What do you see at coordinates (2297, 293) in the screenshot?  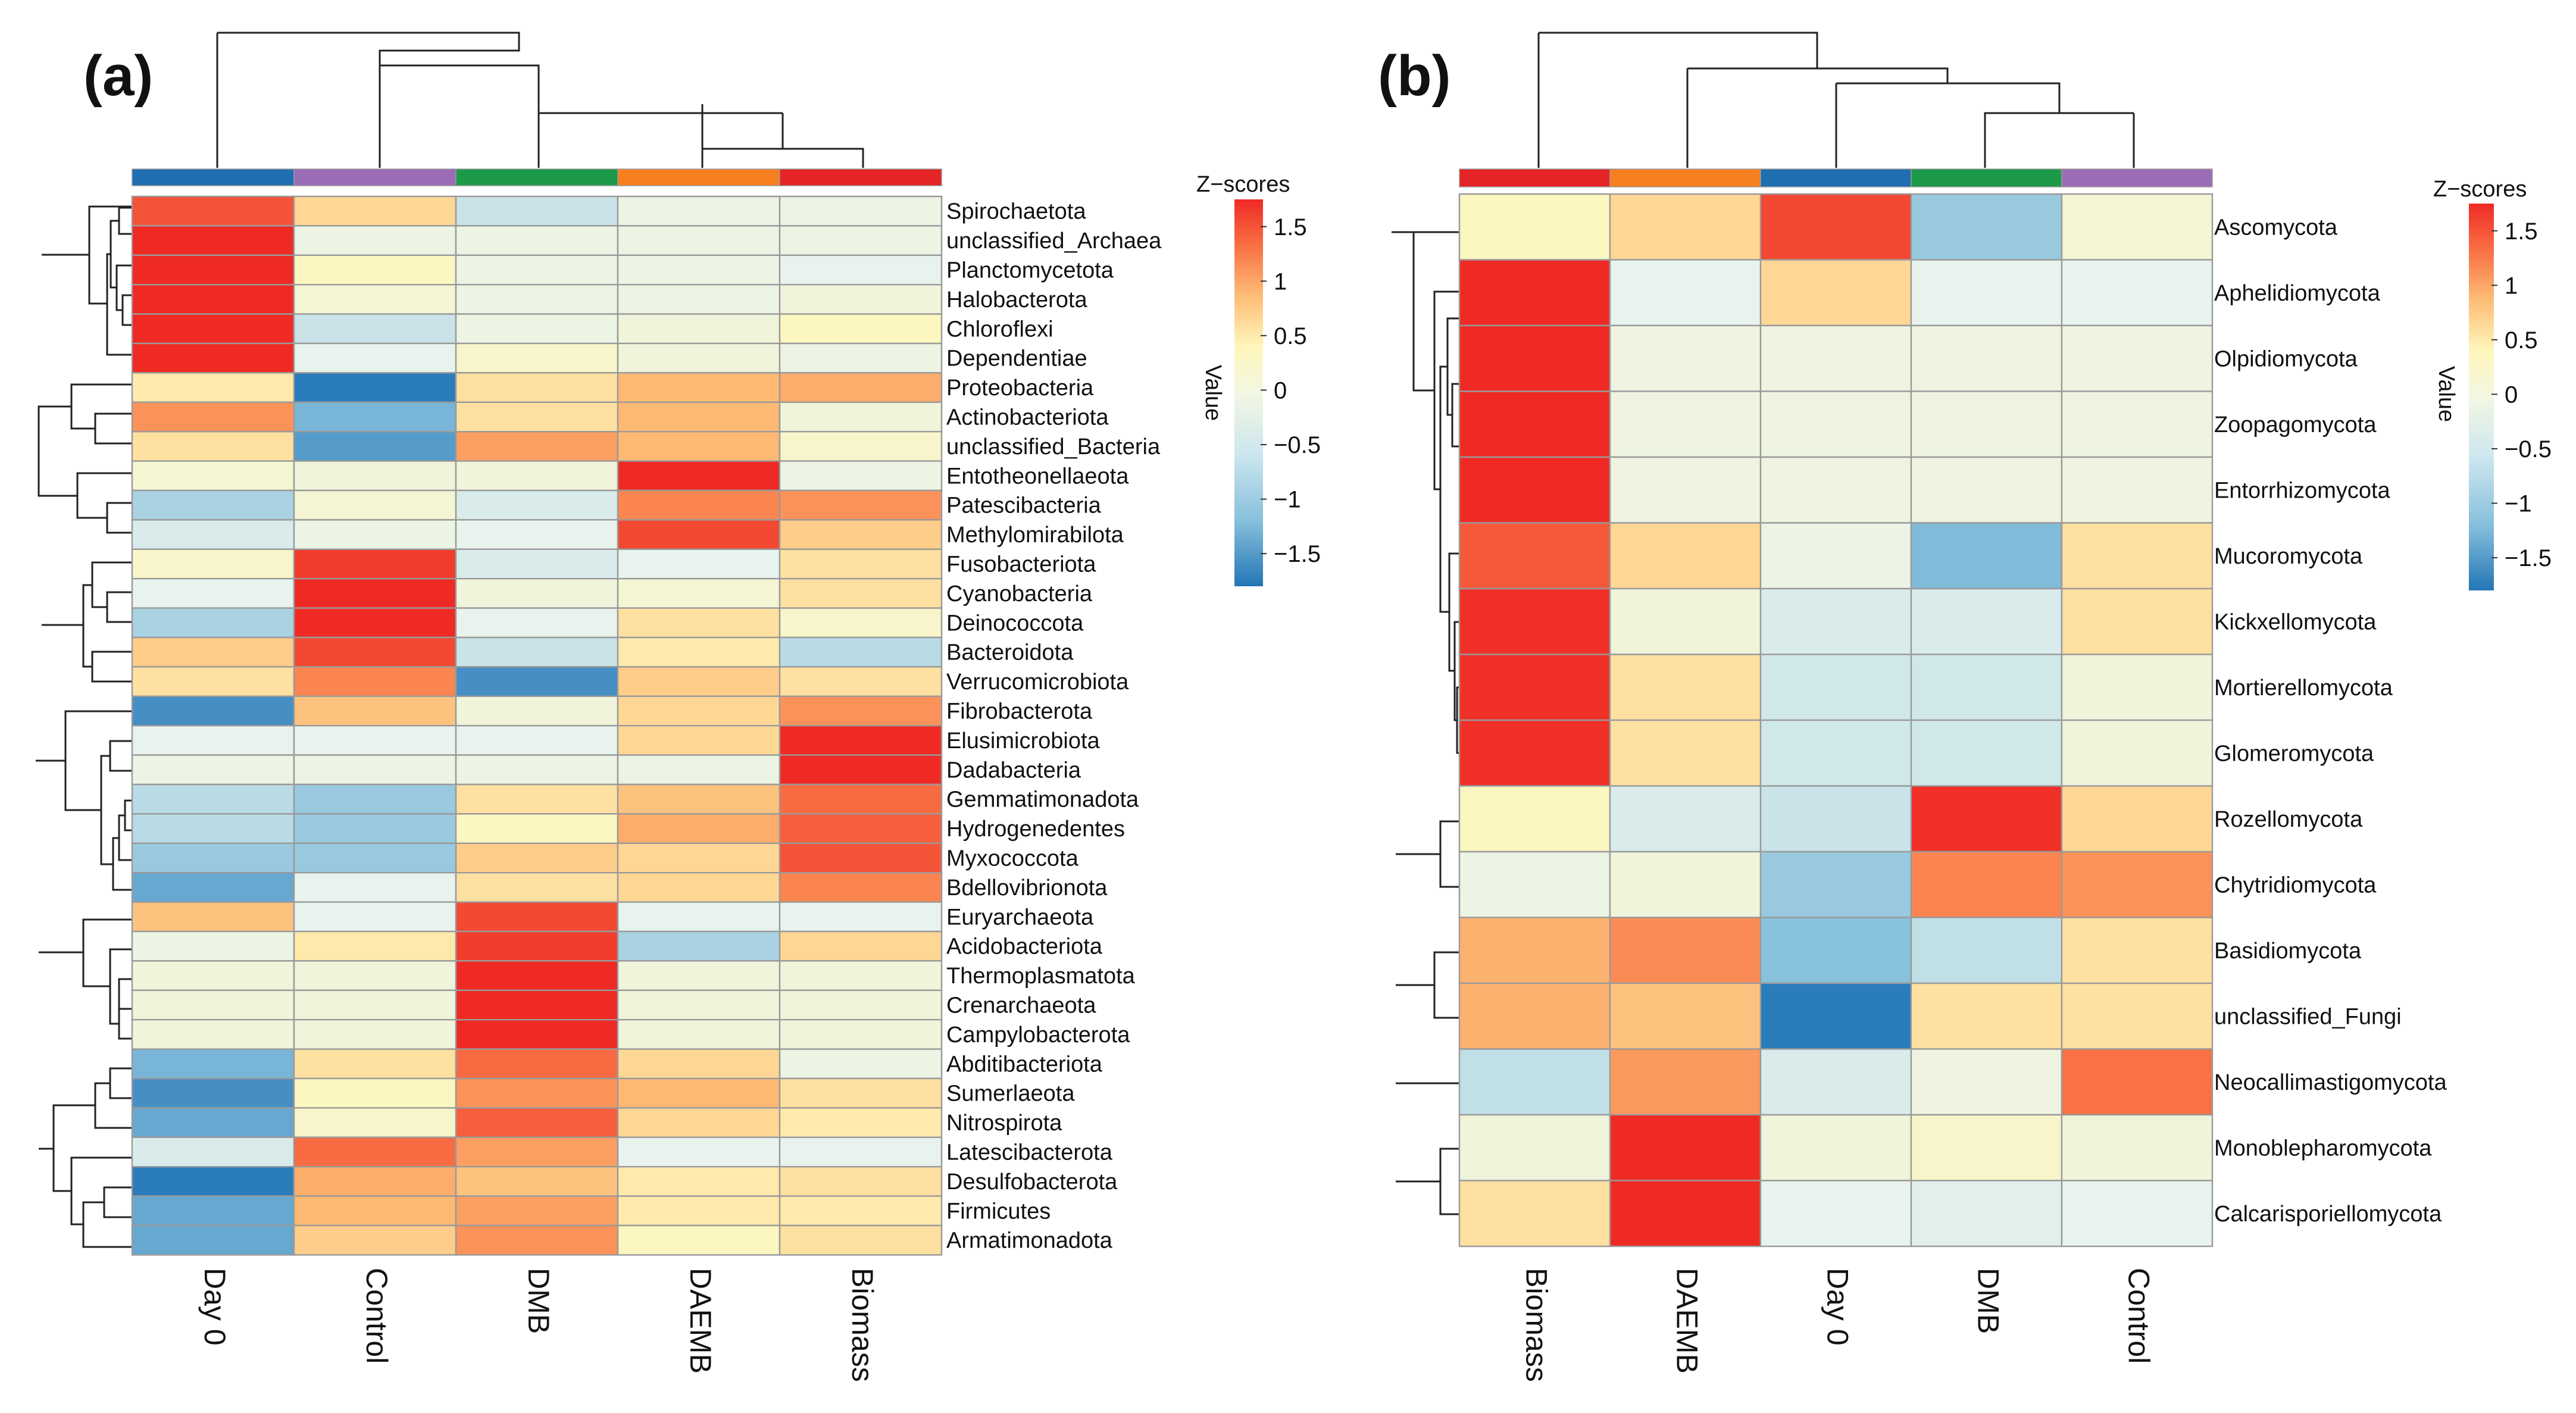 I see `panel-b-row-label: Aphelidiomycota` at bounding box center [2297, 293].